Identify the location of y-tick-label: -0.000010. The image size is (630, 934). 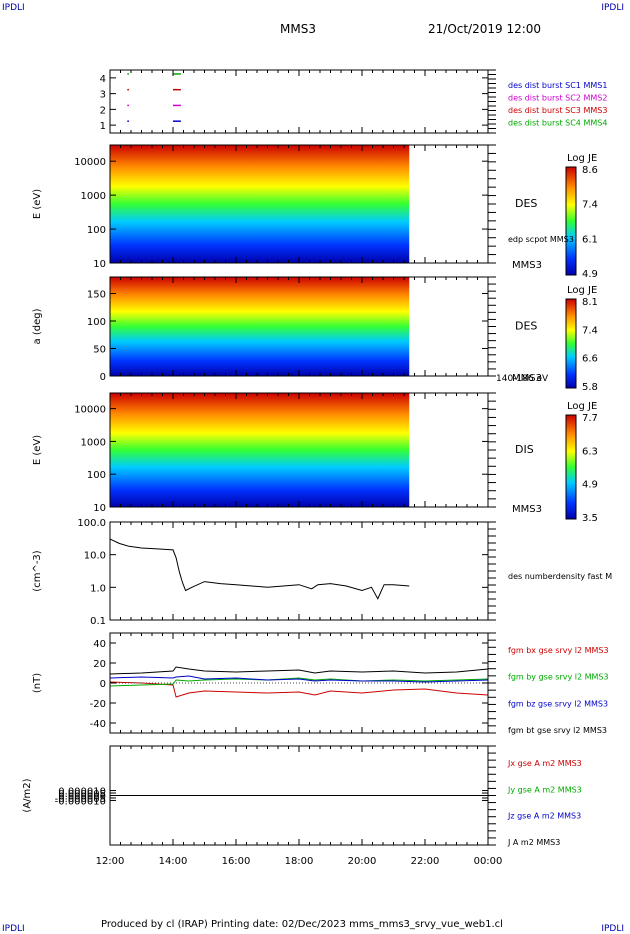
(80, 801).